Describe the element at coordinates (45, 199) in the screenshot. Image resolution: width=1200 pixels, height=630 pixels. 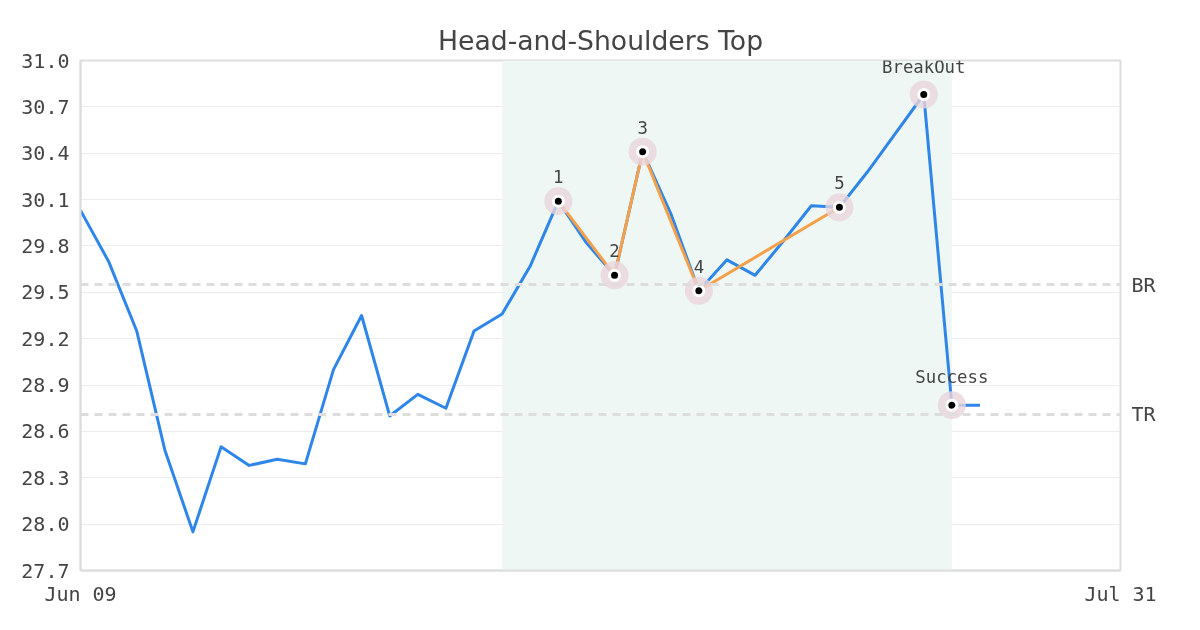
I see `y-tick-label: 30.1` at that location.